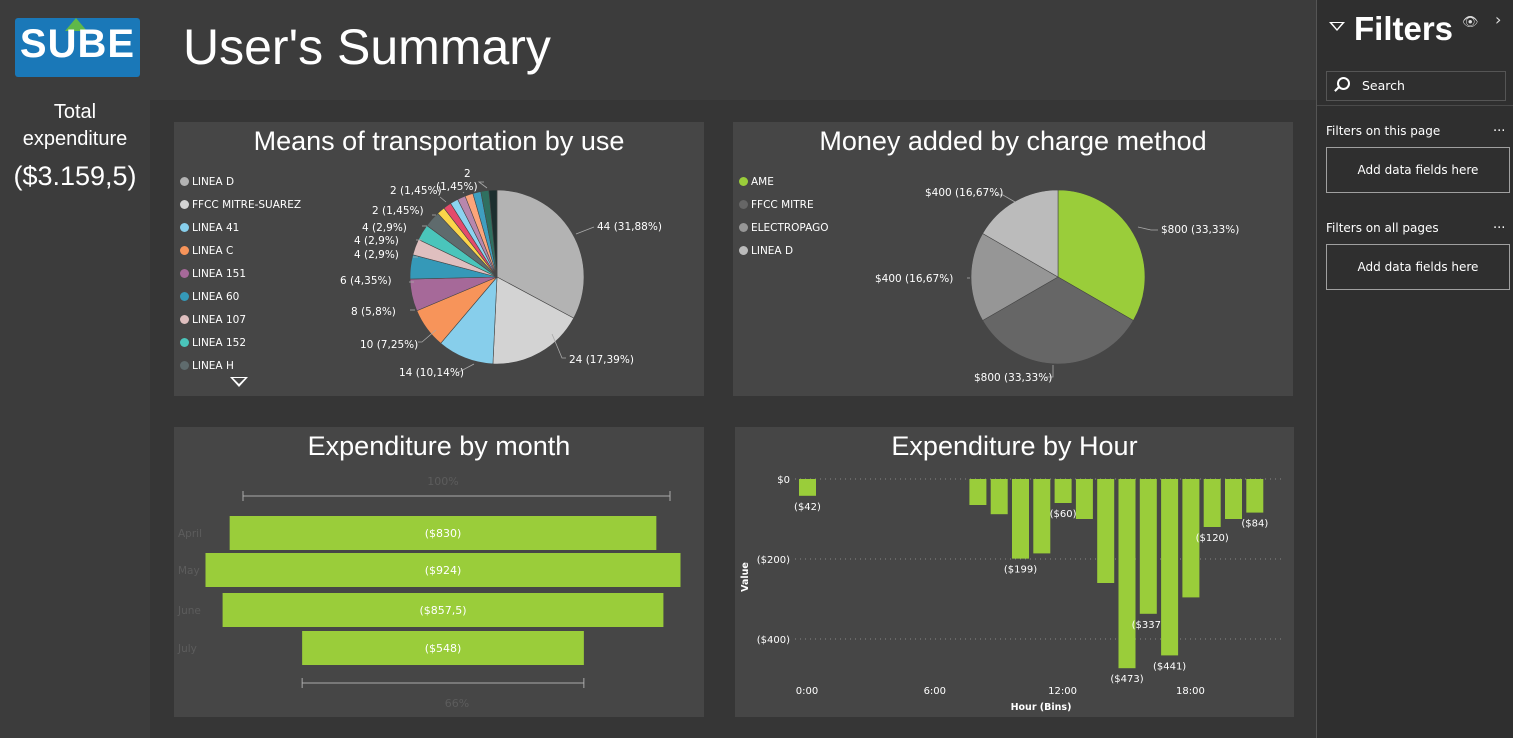  Describe the element at coordinates (1498, 19) in the screenshot. I see `chevron-right-icon: ›` at that location.